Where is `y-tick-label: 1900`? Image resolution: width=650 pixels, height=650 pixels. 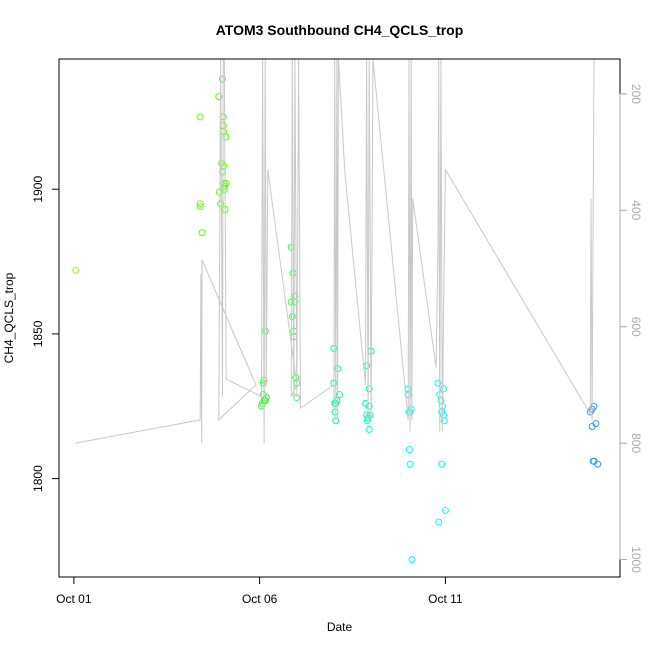
y-tick-label: 1900 is located at coordinates (38, 189).